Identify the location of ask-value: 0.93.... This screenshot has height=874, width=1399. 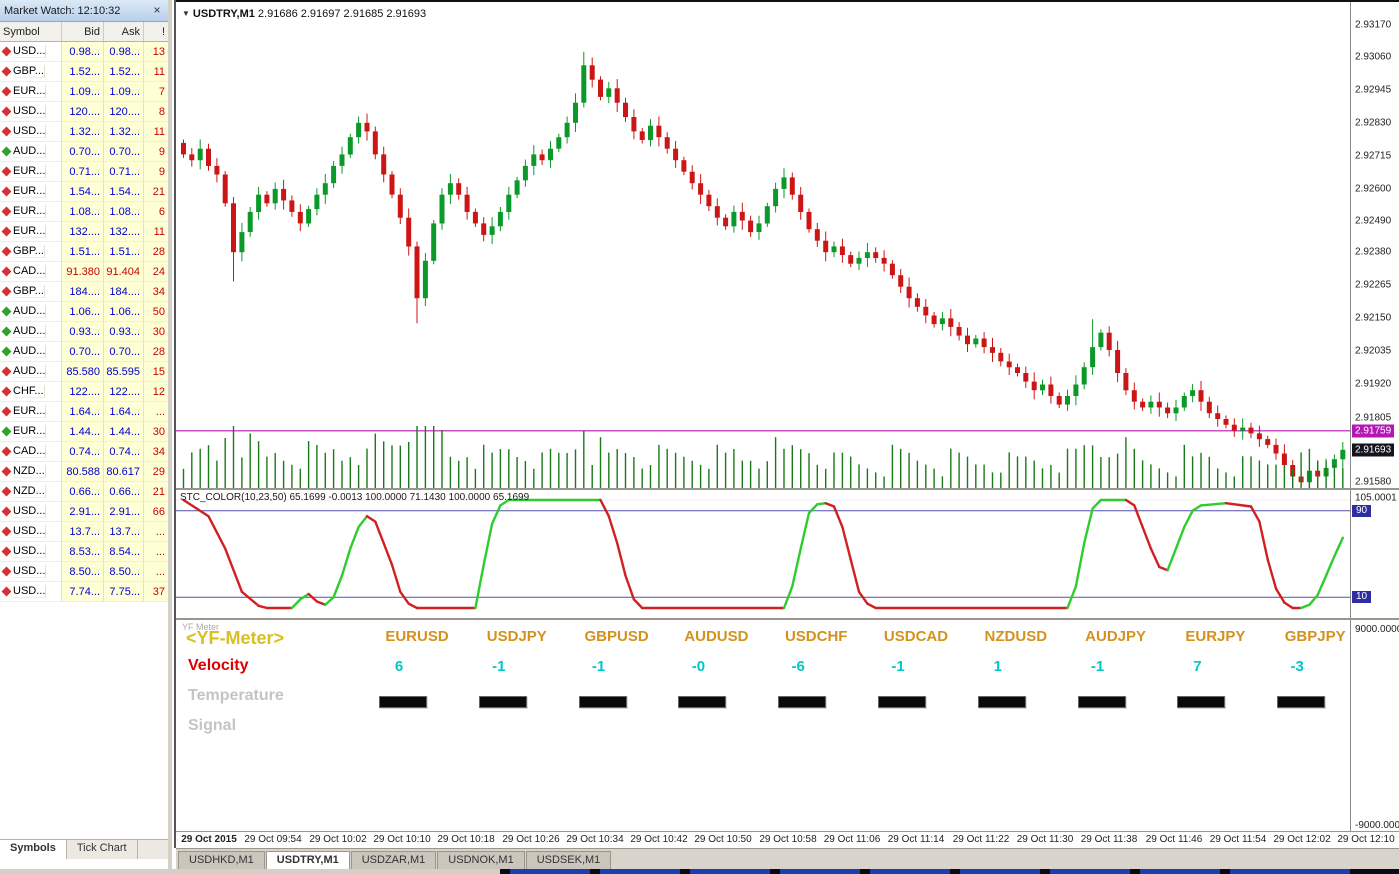
(124, 332).